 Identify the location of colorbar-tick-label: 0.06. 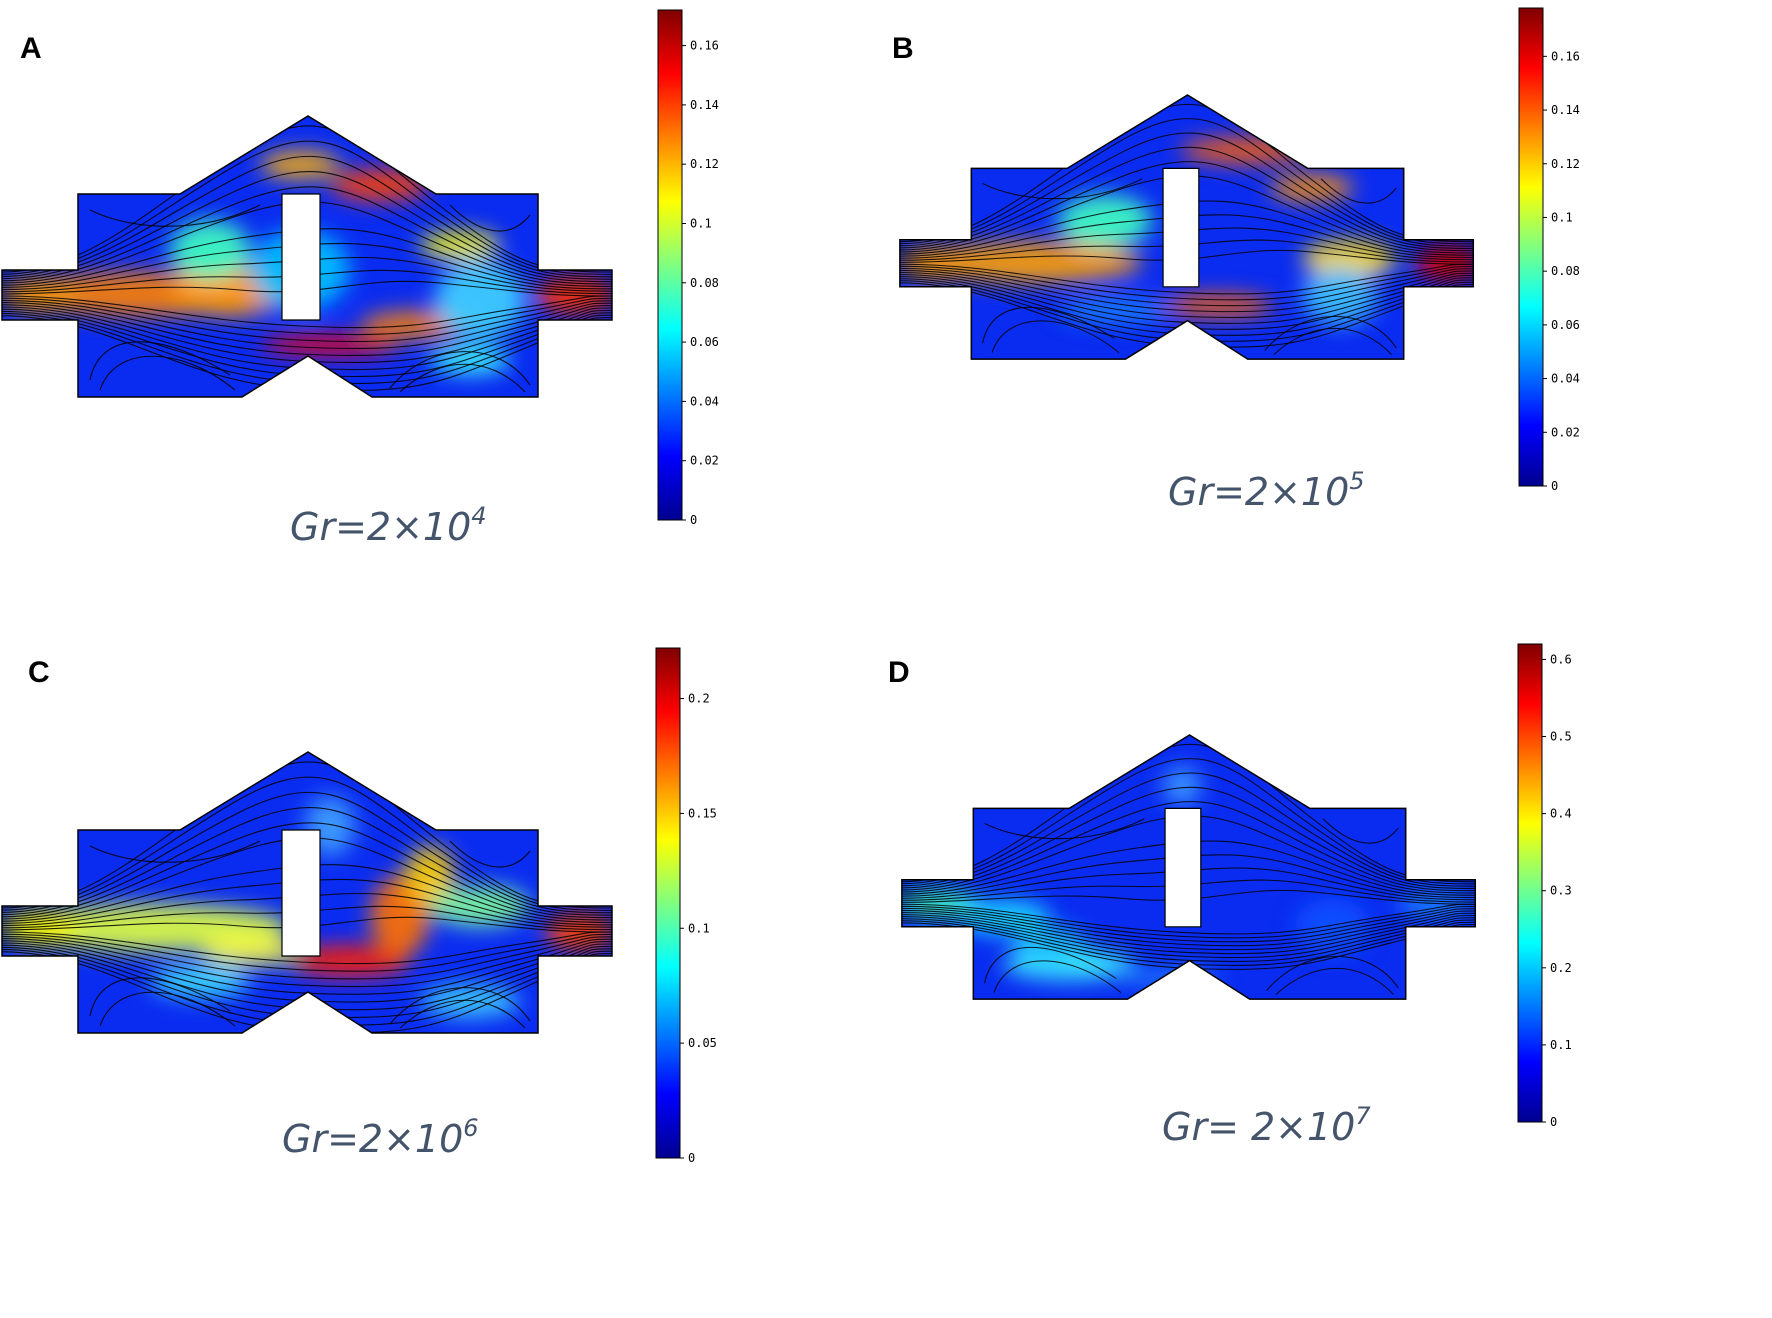
(1565, 325).